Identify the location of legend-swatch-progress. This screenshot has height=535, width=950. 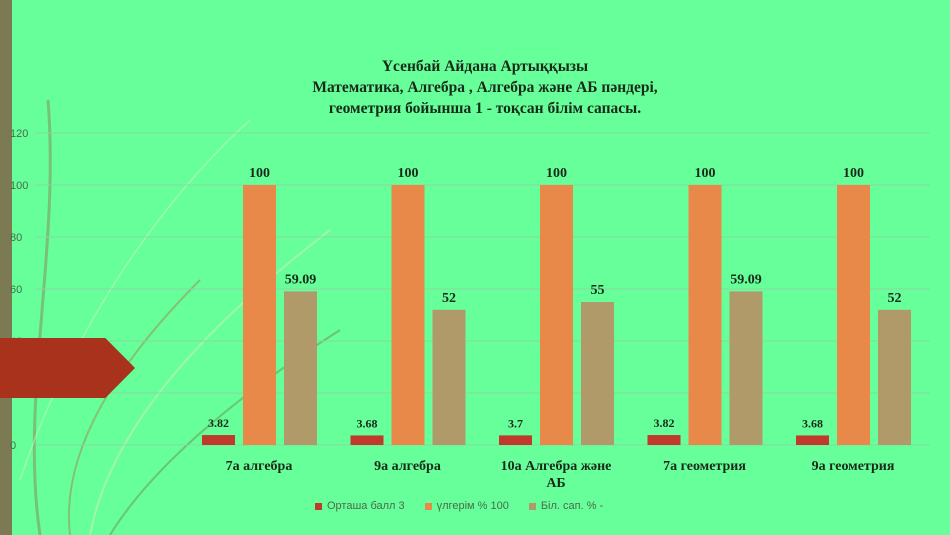
(428, 506).